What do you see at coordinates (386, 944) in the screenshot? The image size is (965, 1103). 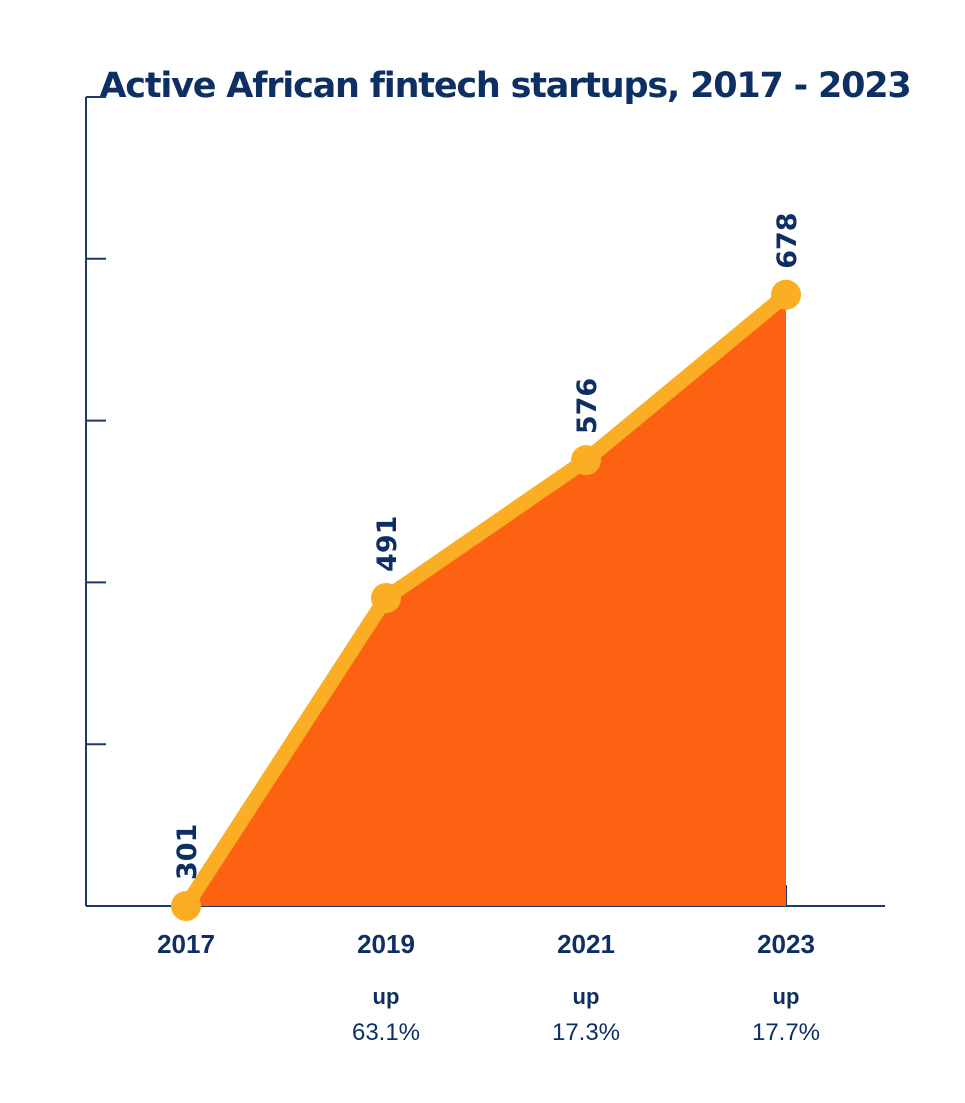 I see `x-tick-label: 2019` at bounding box center [386, 944].